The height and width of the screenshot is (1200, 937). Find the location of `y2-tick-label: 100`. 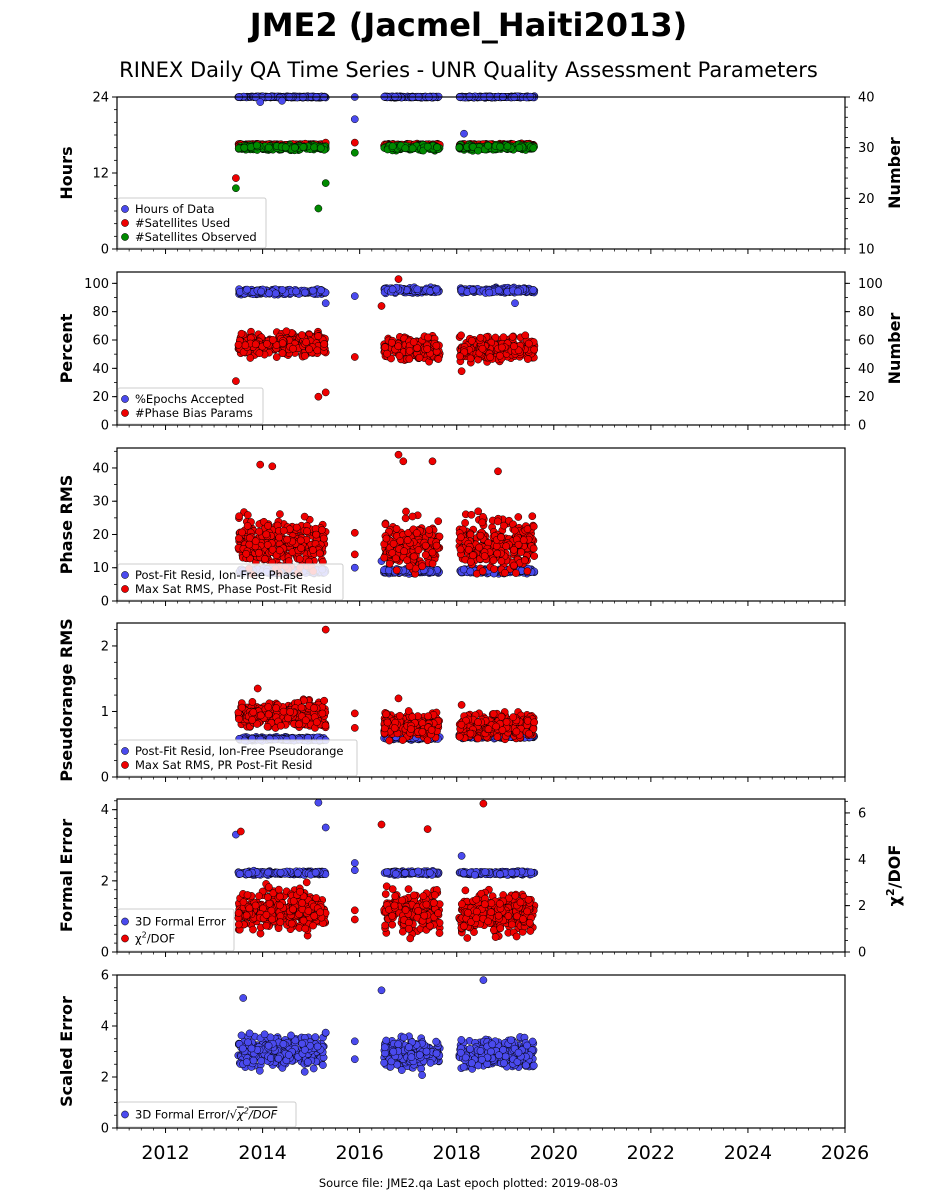

y2-tick-label: 100 is located at coordinates (870, 284).